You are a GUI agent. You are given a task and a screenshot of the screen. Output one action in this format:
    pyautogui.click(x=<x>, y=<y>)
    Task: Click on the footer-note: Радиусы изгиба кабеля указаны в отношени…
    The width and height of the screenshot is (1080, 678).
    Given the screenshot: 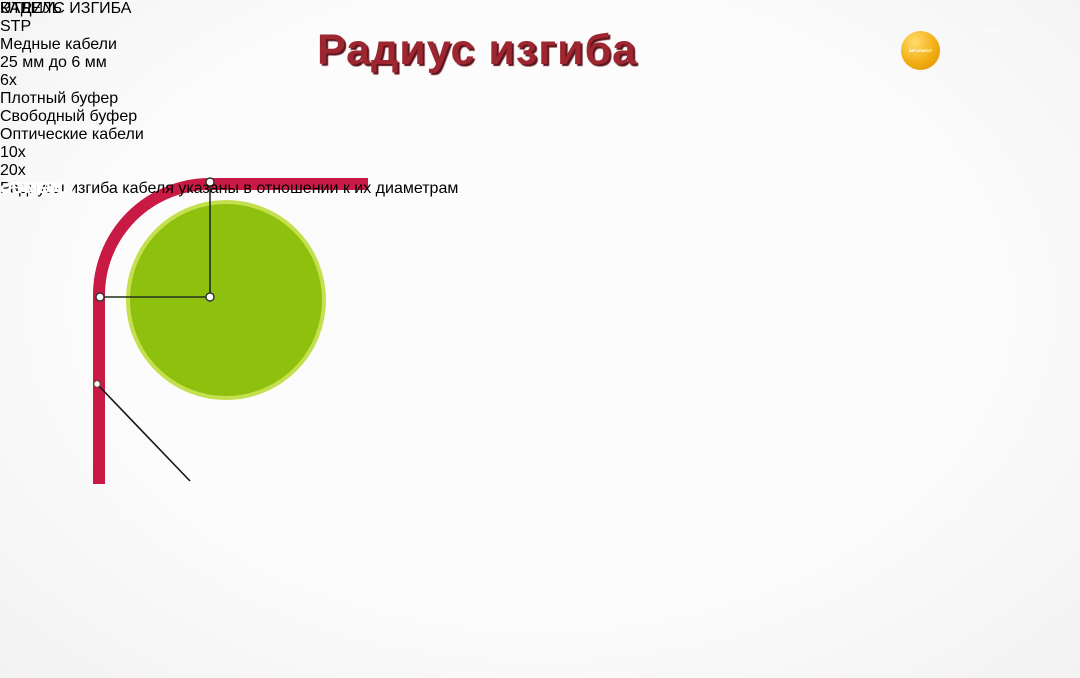 What is the action you would take?
    pyautogui.click(x=229, y=188)
    